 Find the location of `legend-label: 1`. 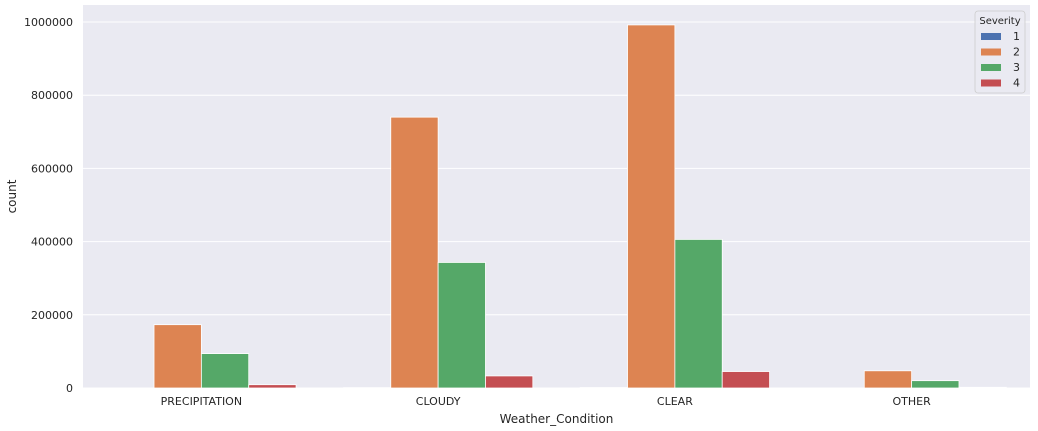

legend-label: 1 is located at coordinates (1016, 36).